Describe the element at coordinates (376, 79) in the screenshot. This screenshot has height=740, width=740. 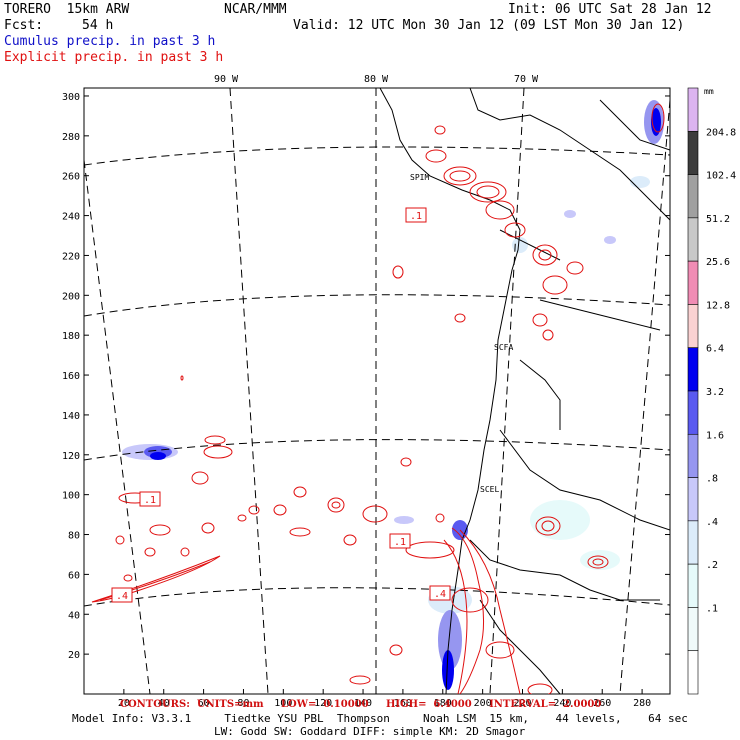
I see `lon-label: 80 W` at that location.